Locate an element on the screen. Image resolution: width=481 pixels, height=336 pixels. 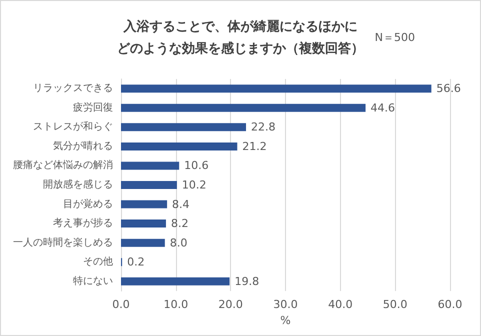
y-tick-label: 一人の時間を楽しめる is located at coordinates (63, 242).